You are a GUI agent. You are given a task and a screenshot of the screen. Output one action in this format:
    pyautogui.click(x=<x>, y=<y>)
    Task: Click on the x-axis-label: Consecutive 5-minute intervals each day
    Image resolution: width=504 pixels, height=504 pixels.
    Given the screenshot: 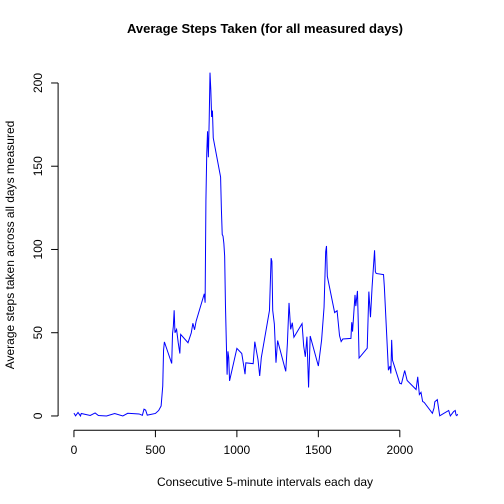 What is the action you would take?
    pyautogui.click(x=265, y=482)
    